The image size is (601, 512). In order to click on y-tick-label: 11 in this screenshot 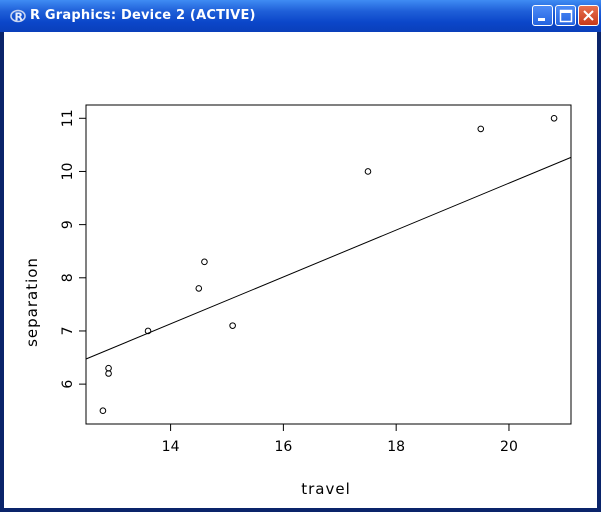, I will do `click(68, 118)`.